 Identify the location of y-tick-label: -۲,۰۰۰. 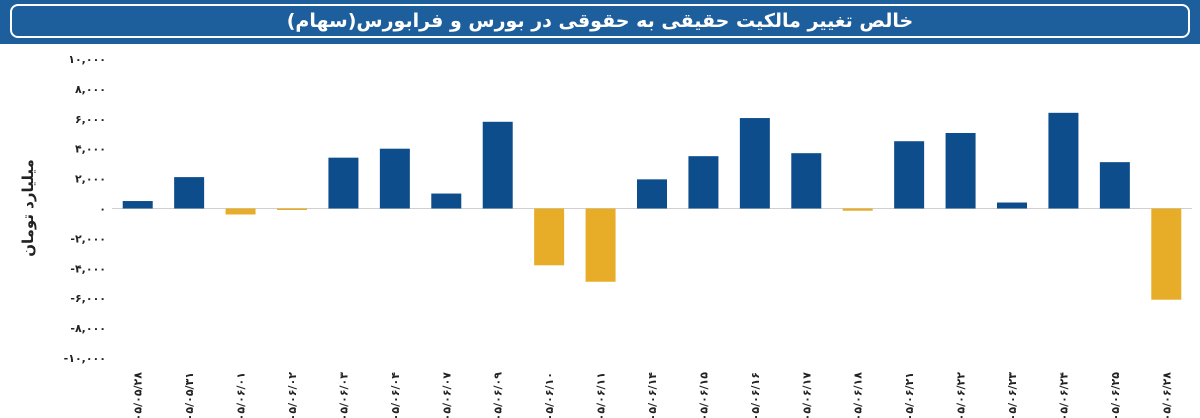
(88, 238).